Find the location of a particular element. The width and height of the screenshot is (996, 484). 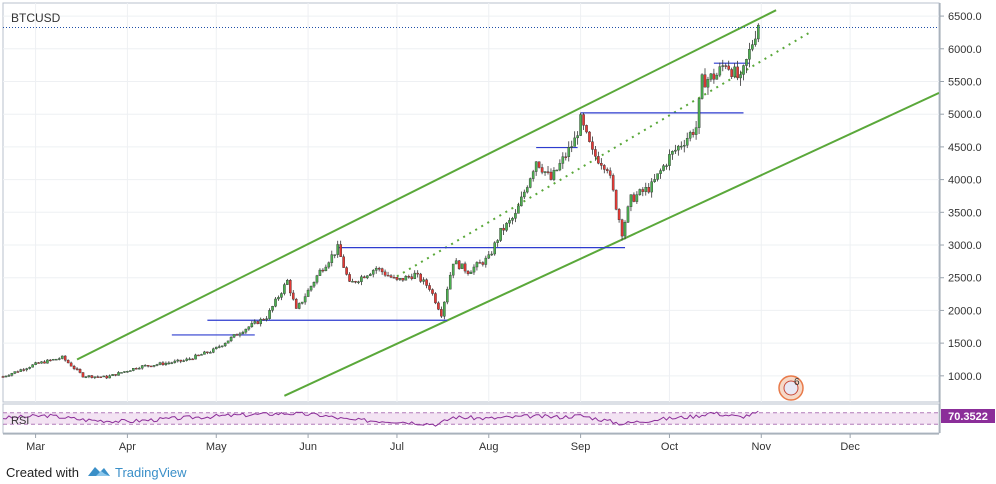

x-tick-label: Jun is located at coordinates (308, 447).